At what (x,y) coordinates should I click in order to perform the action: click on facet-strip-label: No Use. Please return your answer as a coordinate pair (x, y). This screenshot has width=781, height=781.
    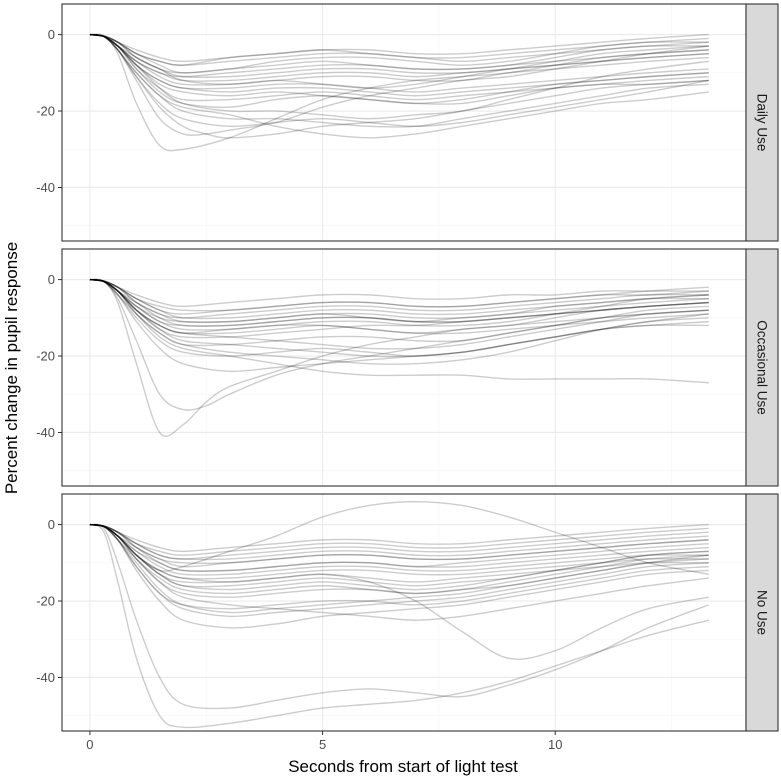
    Looking at the image, I should click on (762, 612).